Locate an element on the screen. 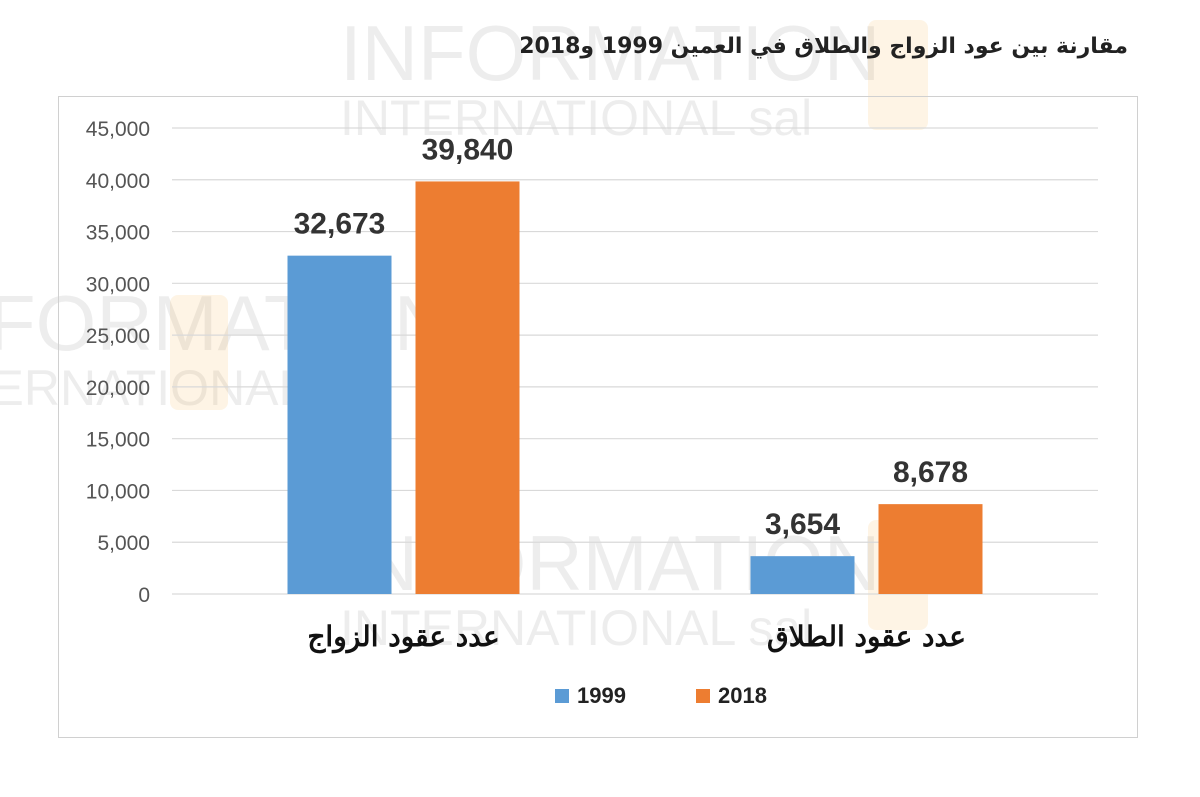 This screenshot has width=1200, height=797. legend-label-1999: 1999 is located at coordinates (601, 695).